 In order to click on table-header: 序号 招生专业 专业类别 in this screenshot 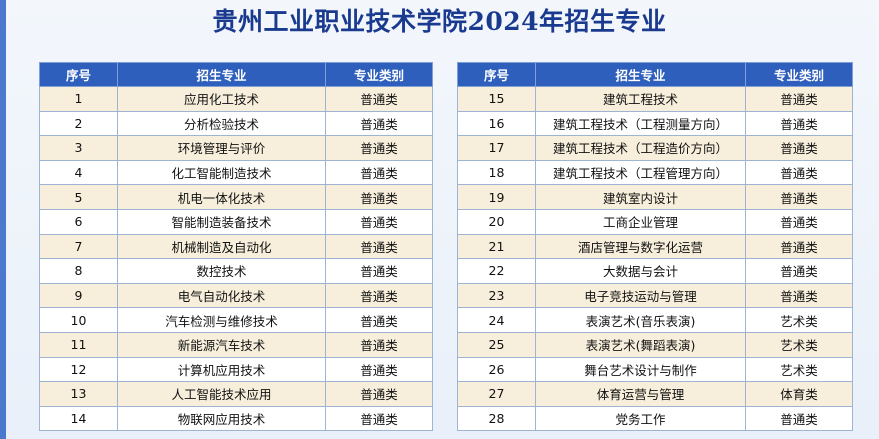, I will do `click(236, 74)`.